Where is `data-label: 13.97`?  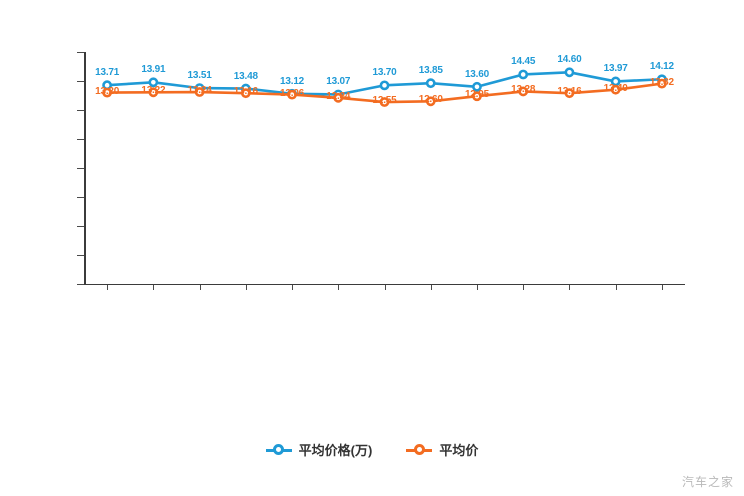
data-label: 13.97 is located at coordinates (615, 69).